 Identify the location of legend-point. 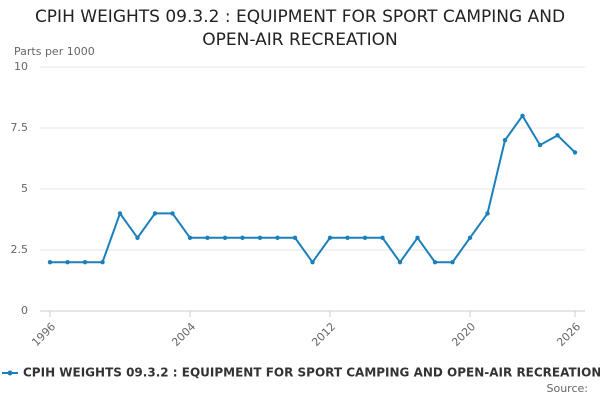
(10, 373).